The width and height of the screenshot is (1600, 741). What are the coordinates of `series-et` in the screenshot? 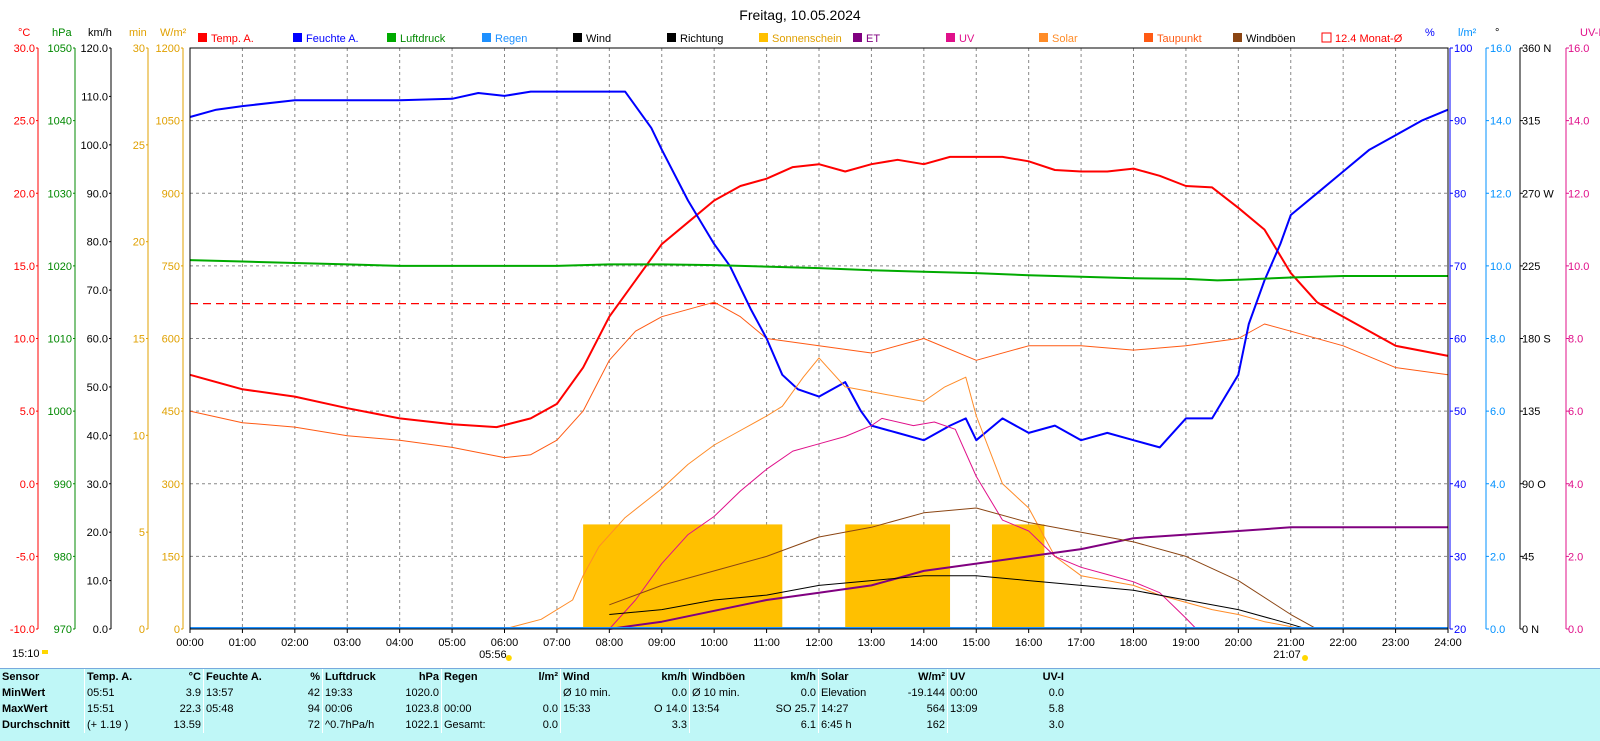 It's located at (1028, 578).